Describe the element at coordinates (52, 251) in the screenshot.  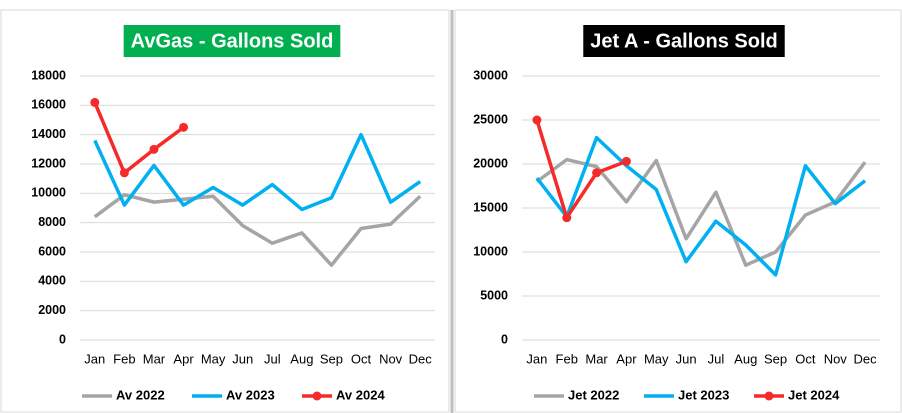
I see `y-tick-label: 6000` at that location.